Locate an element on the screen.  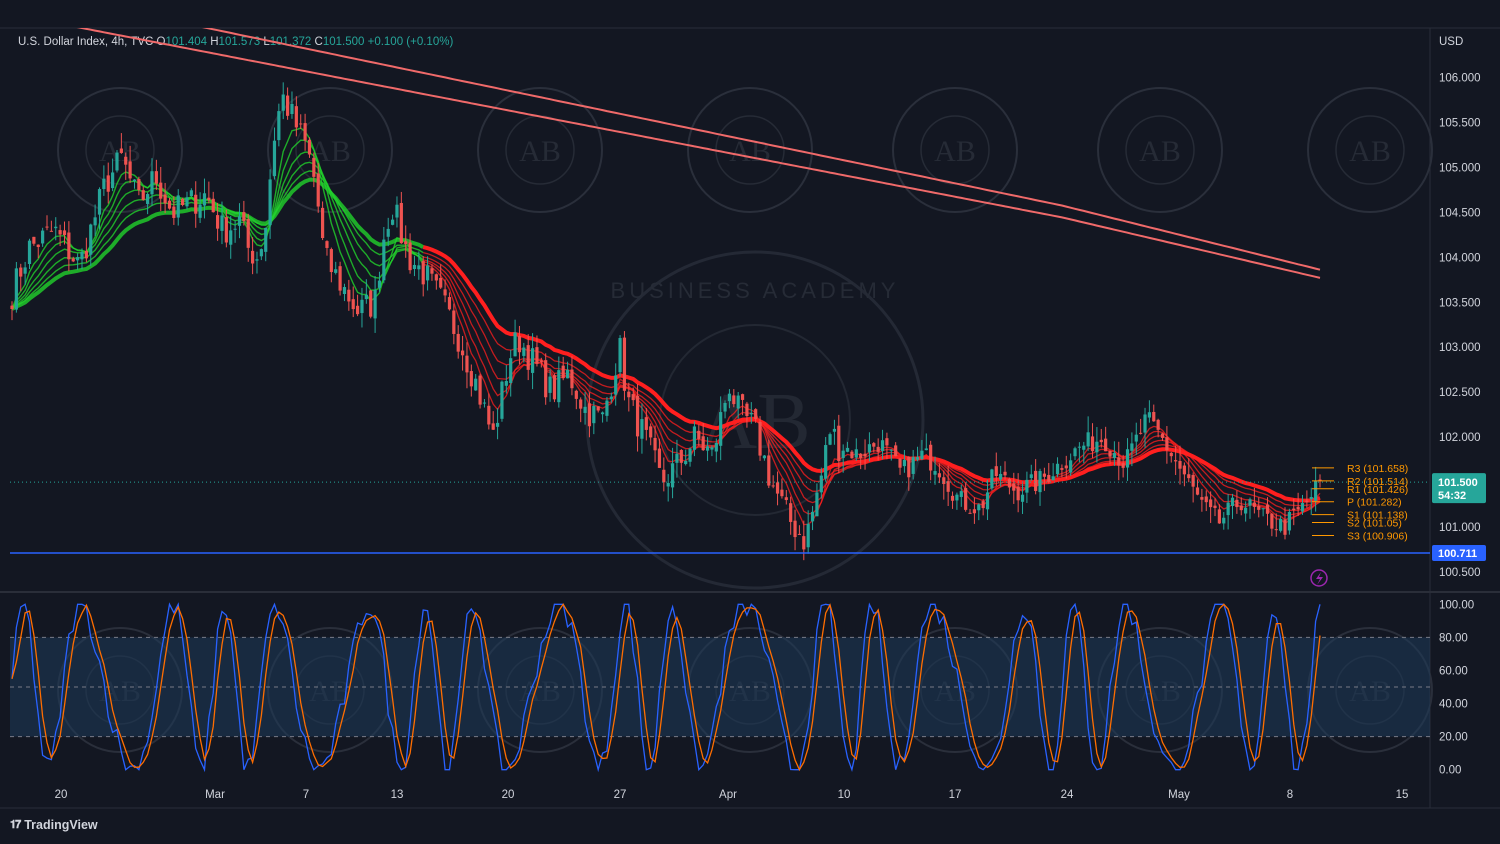
stoch-tick-label: 20.00 is located at coordinates (1453, 738).